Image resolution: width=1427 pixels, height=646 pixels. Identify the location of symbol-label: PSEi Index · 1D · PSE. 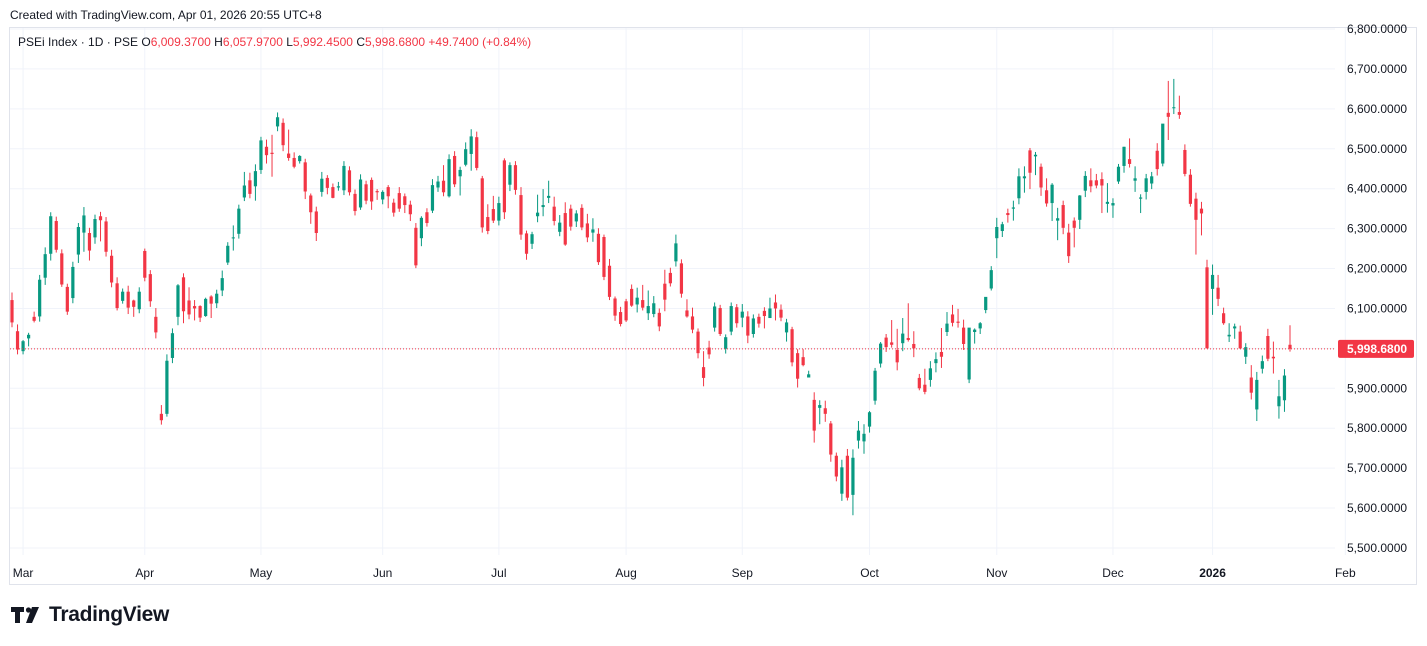
(78, 42).